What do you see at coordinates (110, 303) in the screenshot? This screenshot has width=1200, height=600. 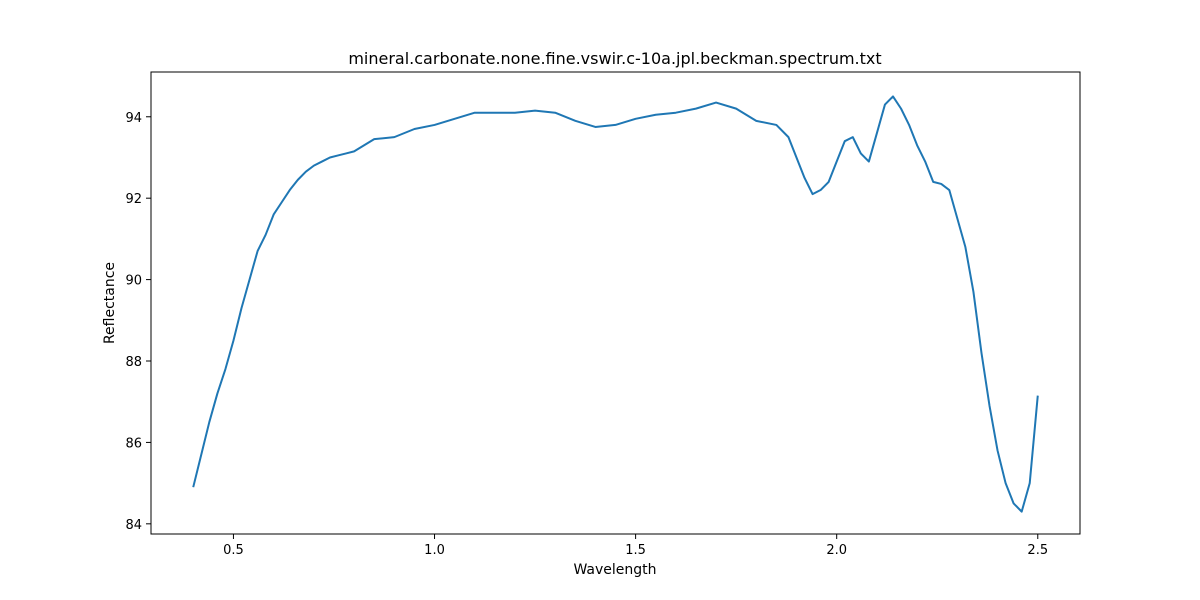 I see `y-axis-title: Reflectance` at bounding box center [110, 303].